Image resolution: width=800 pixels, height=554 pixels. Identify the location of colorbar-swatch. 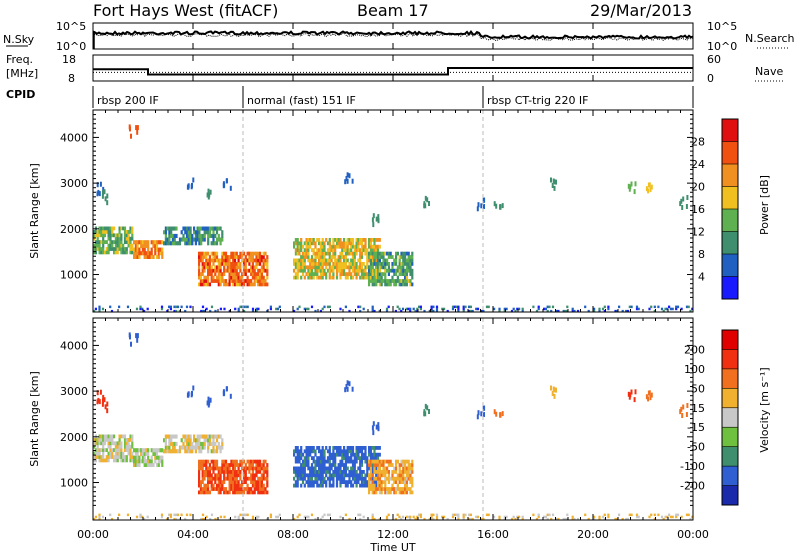
(730, 398).